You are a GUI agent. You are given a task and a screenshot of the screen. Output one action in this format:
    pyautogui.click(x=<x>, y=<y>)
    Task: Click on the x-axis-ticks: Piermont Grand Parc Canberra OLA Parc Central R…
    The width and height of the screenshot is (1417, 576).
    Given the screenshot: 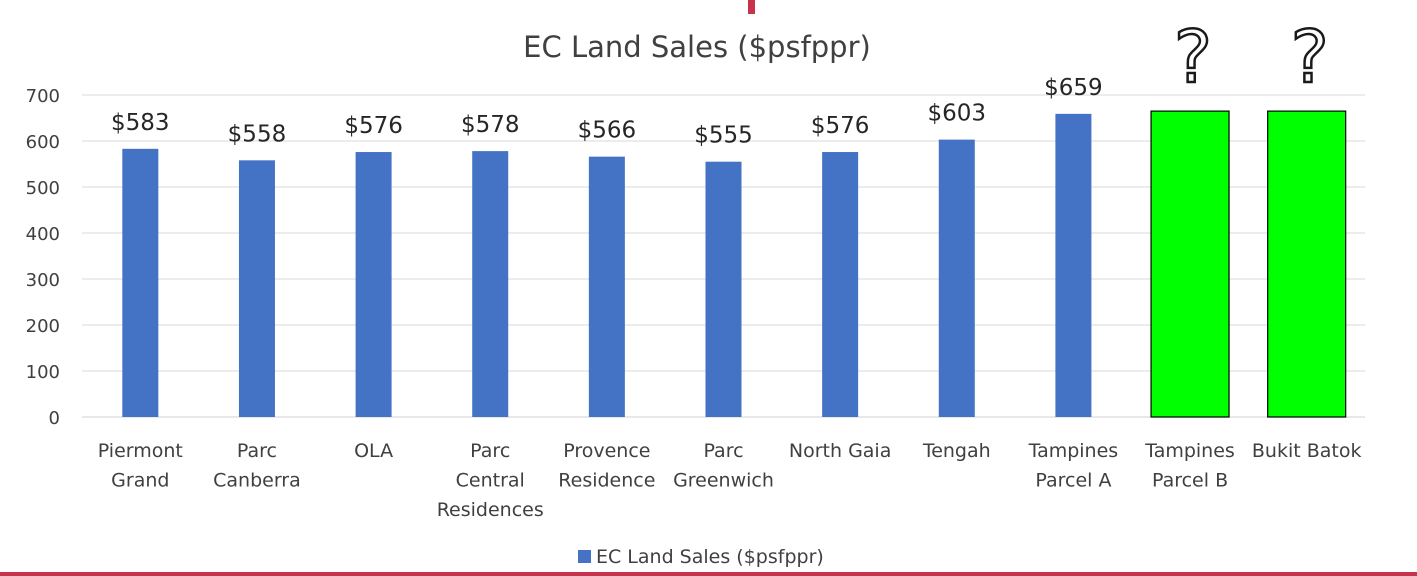 What is the action you would take?
    pyautogui.click(x=730, y=480)
    